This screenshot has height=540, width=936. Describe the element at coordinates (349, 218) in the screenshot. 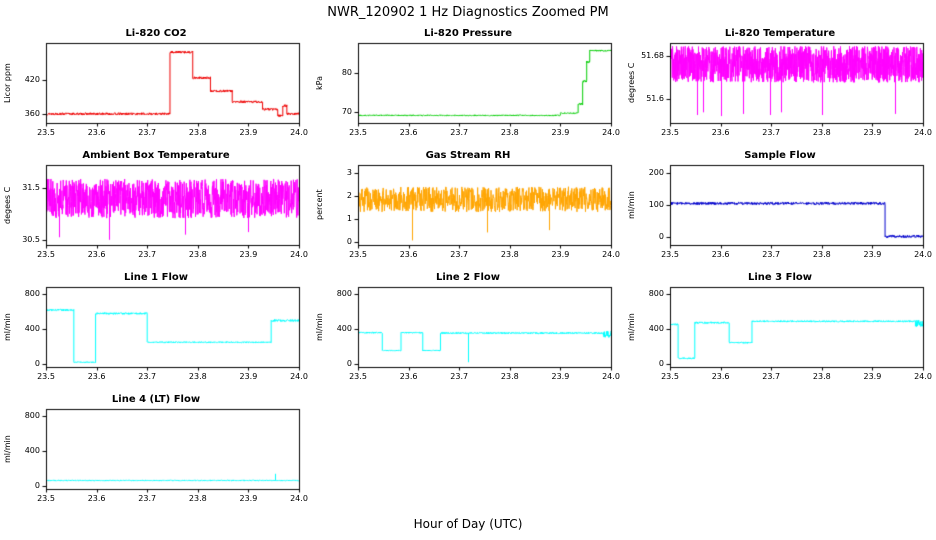

I see `y-tick-label: 1` at that location.